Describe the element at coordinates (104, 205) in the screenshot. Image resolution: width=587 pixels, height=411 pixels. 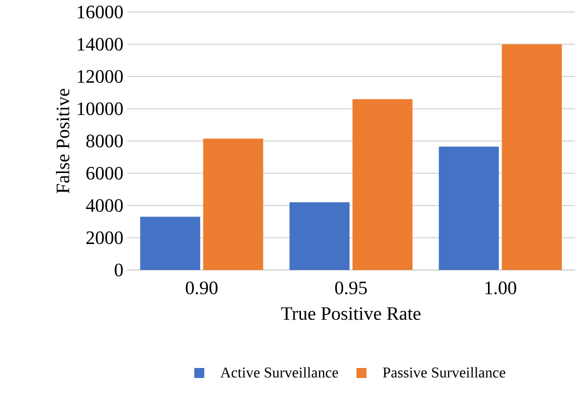
I see `y-tick-label: 4000` at that location.